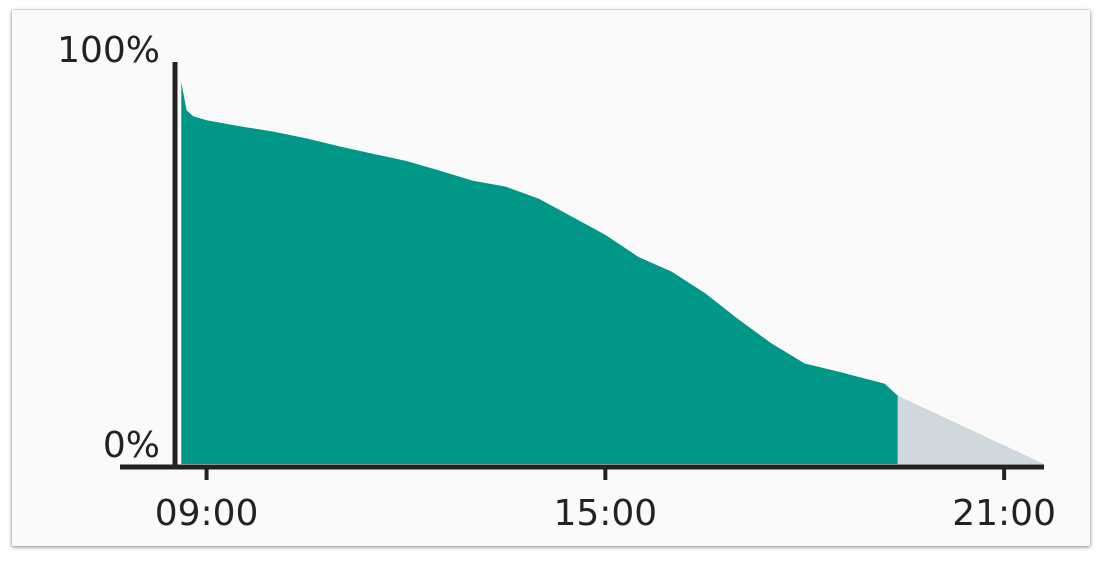 Image resolution: width=1110 pixels, height=566 pixels. Describe the element at coordinates (207, 513) in the screenshot. I see `x-tick-label: 09:00` at that location.